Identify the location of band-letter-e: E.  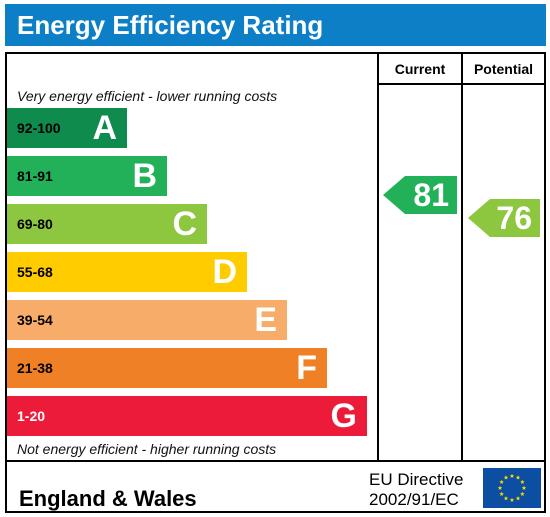
(265, 320).